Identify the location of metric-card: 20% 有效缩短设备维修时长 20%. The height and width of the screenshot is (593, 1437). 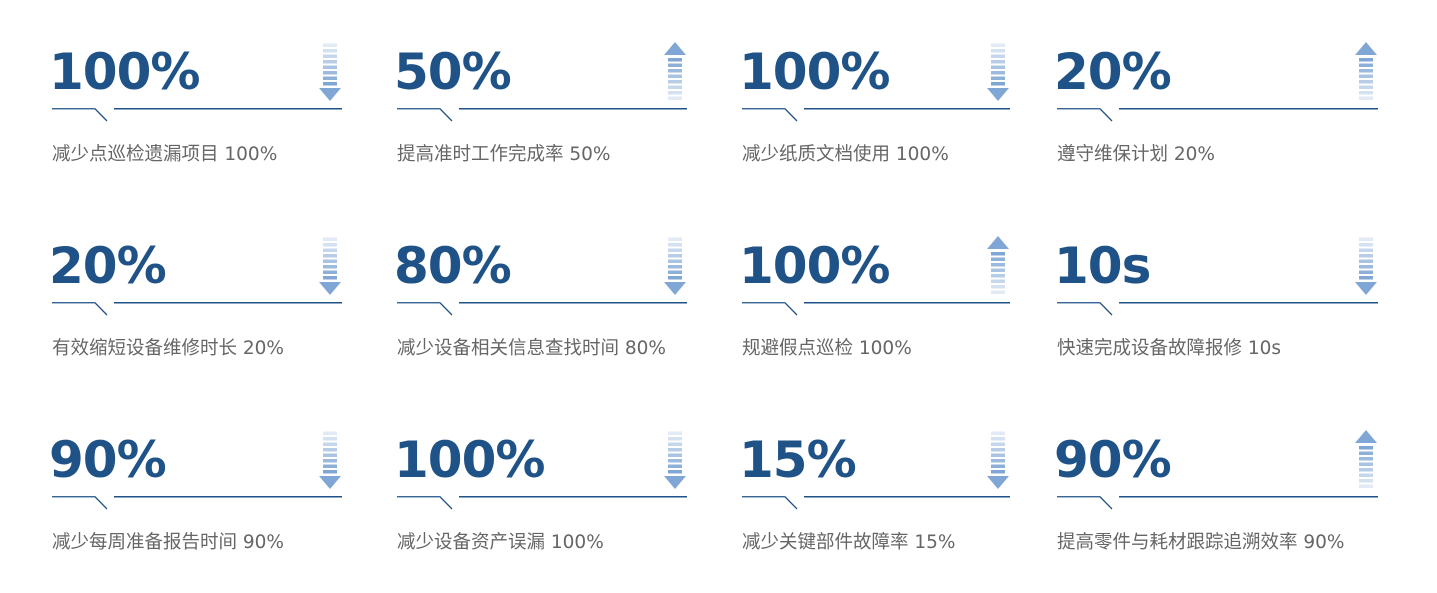
(195, 306).